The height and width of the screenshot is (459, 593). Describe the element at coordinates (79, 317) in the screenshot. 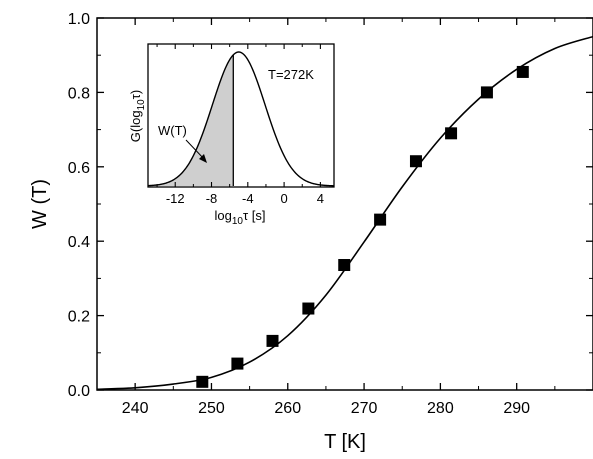

I see `y-tick-label: 0.2` at that location.